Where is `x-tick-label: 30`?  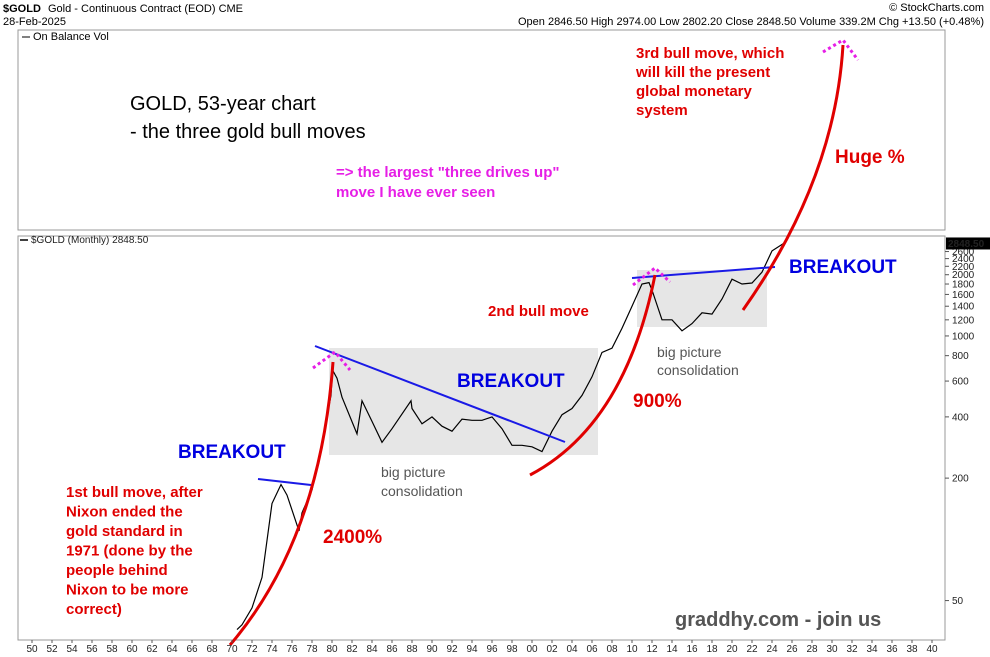
x-tick-label: 30 is located at coordinates (832, 649).